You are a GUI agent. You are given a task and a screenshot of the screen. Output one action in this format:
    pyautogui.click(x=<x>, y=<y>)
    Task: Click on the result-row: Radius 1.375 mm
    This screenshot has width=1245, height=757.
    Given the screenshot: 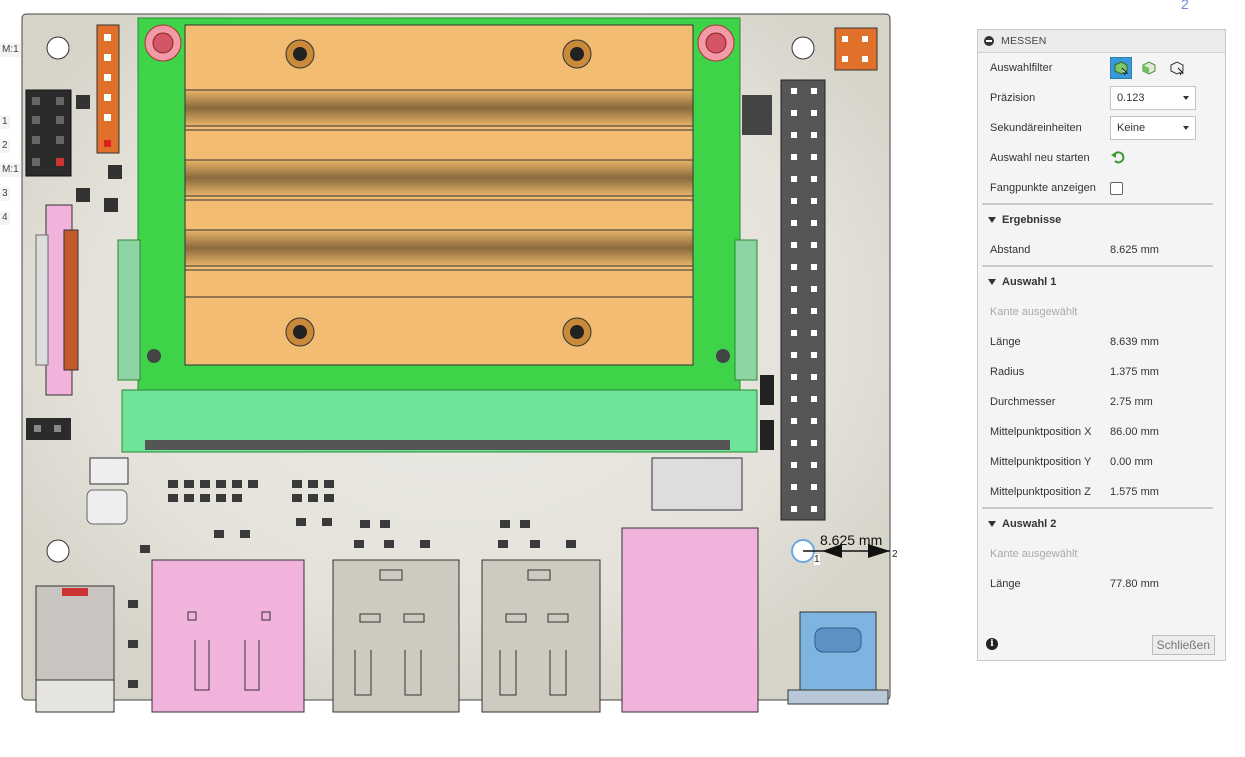 What is the action you would take?
    pyautogui.click(x=1101, y=372)
    